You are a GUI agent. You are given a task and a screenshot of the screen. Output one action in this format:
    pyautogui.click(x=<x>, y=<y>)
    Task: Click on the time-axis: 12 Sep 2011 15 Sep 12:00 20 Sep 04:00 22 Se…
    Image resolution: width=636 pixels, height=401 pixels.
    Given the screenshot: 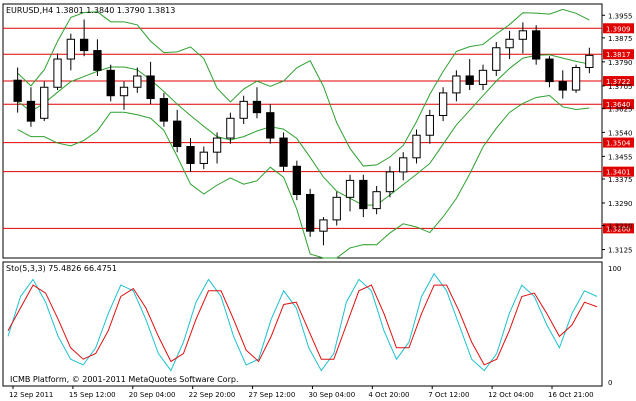 What is the action you would take?
    pyautogui.click(x=301, y=392)
    